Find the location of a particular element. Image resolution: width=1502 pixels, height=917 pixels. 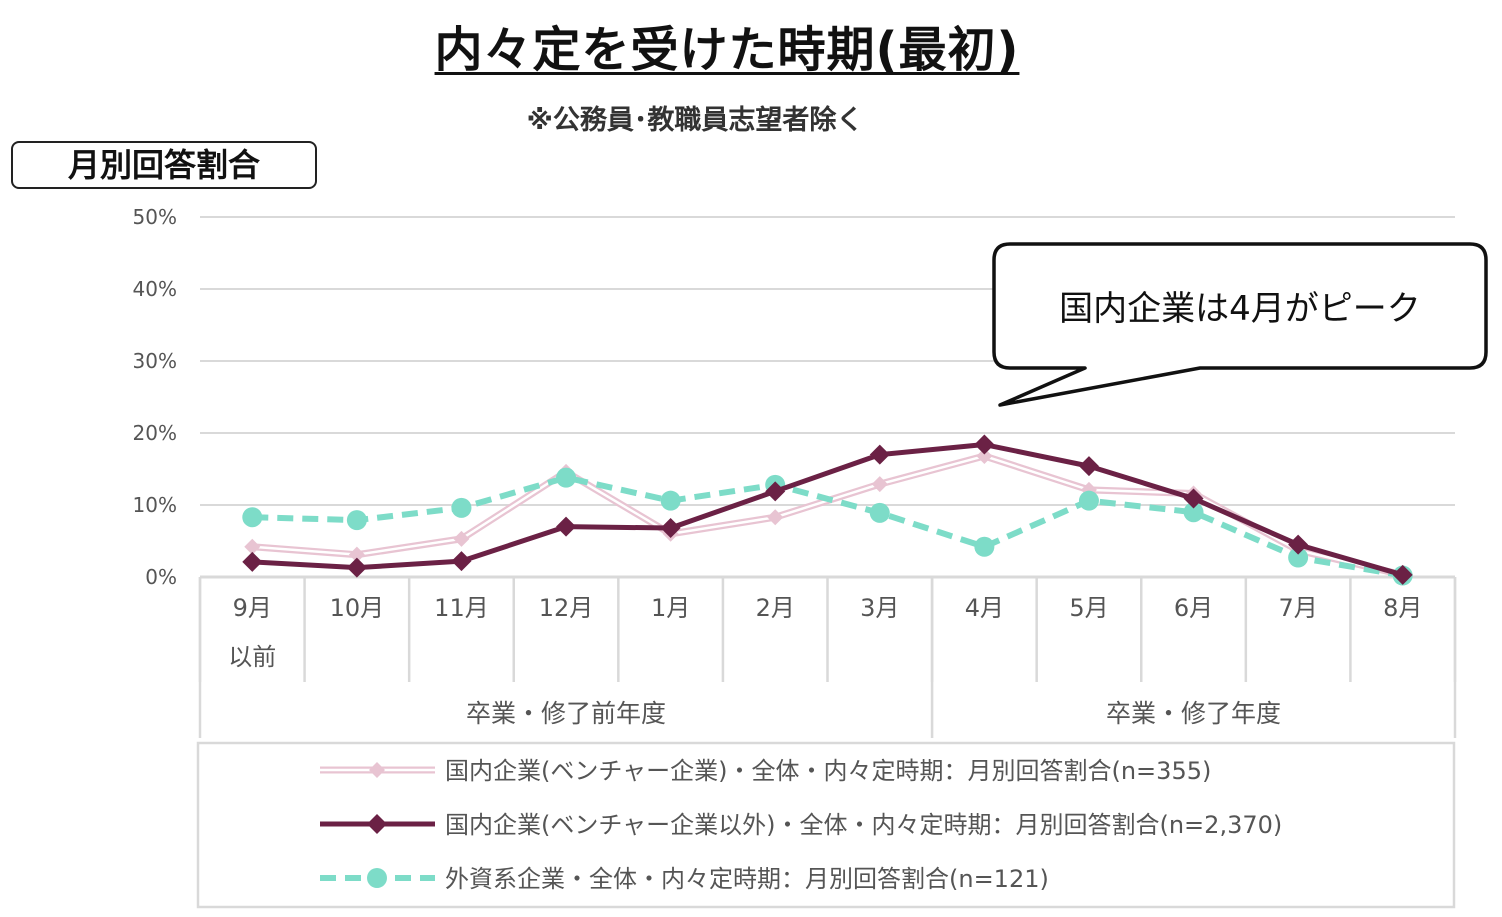

y-tick-label: 0% is located at coordinates (161, 577).